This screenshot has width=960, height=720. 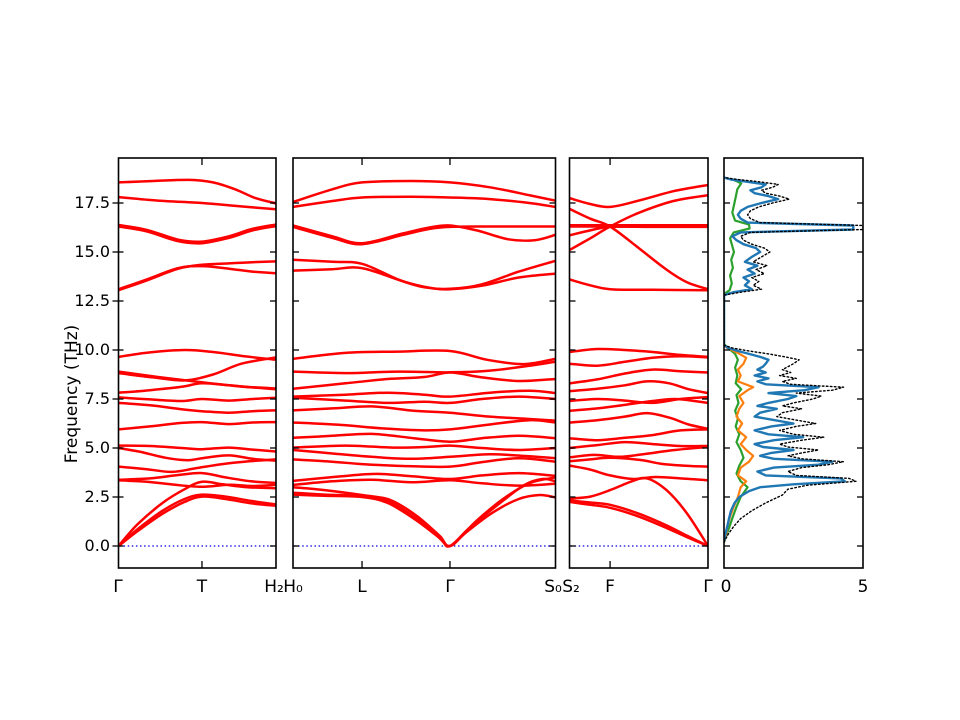 I want to click on y-tick-label: 2.5, so click(x=97, y=496).